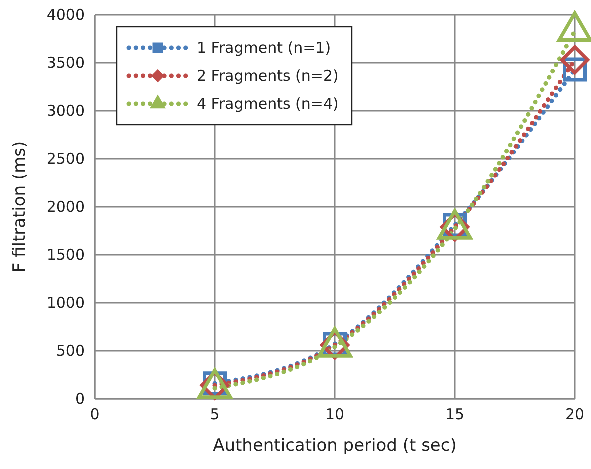  Describe the element at coordinates (335, 415) in the screenshot. I see `x-tick-label: 10` at that location.